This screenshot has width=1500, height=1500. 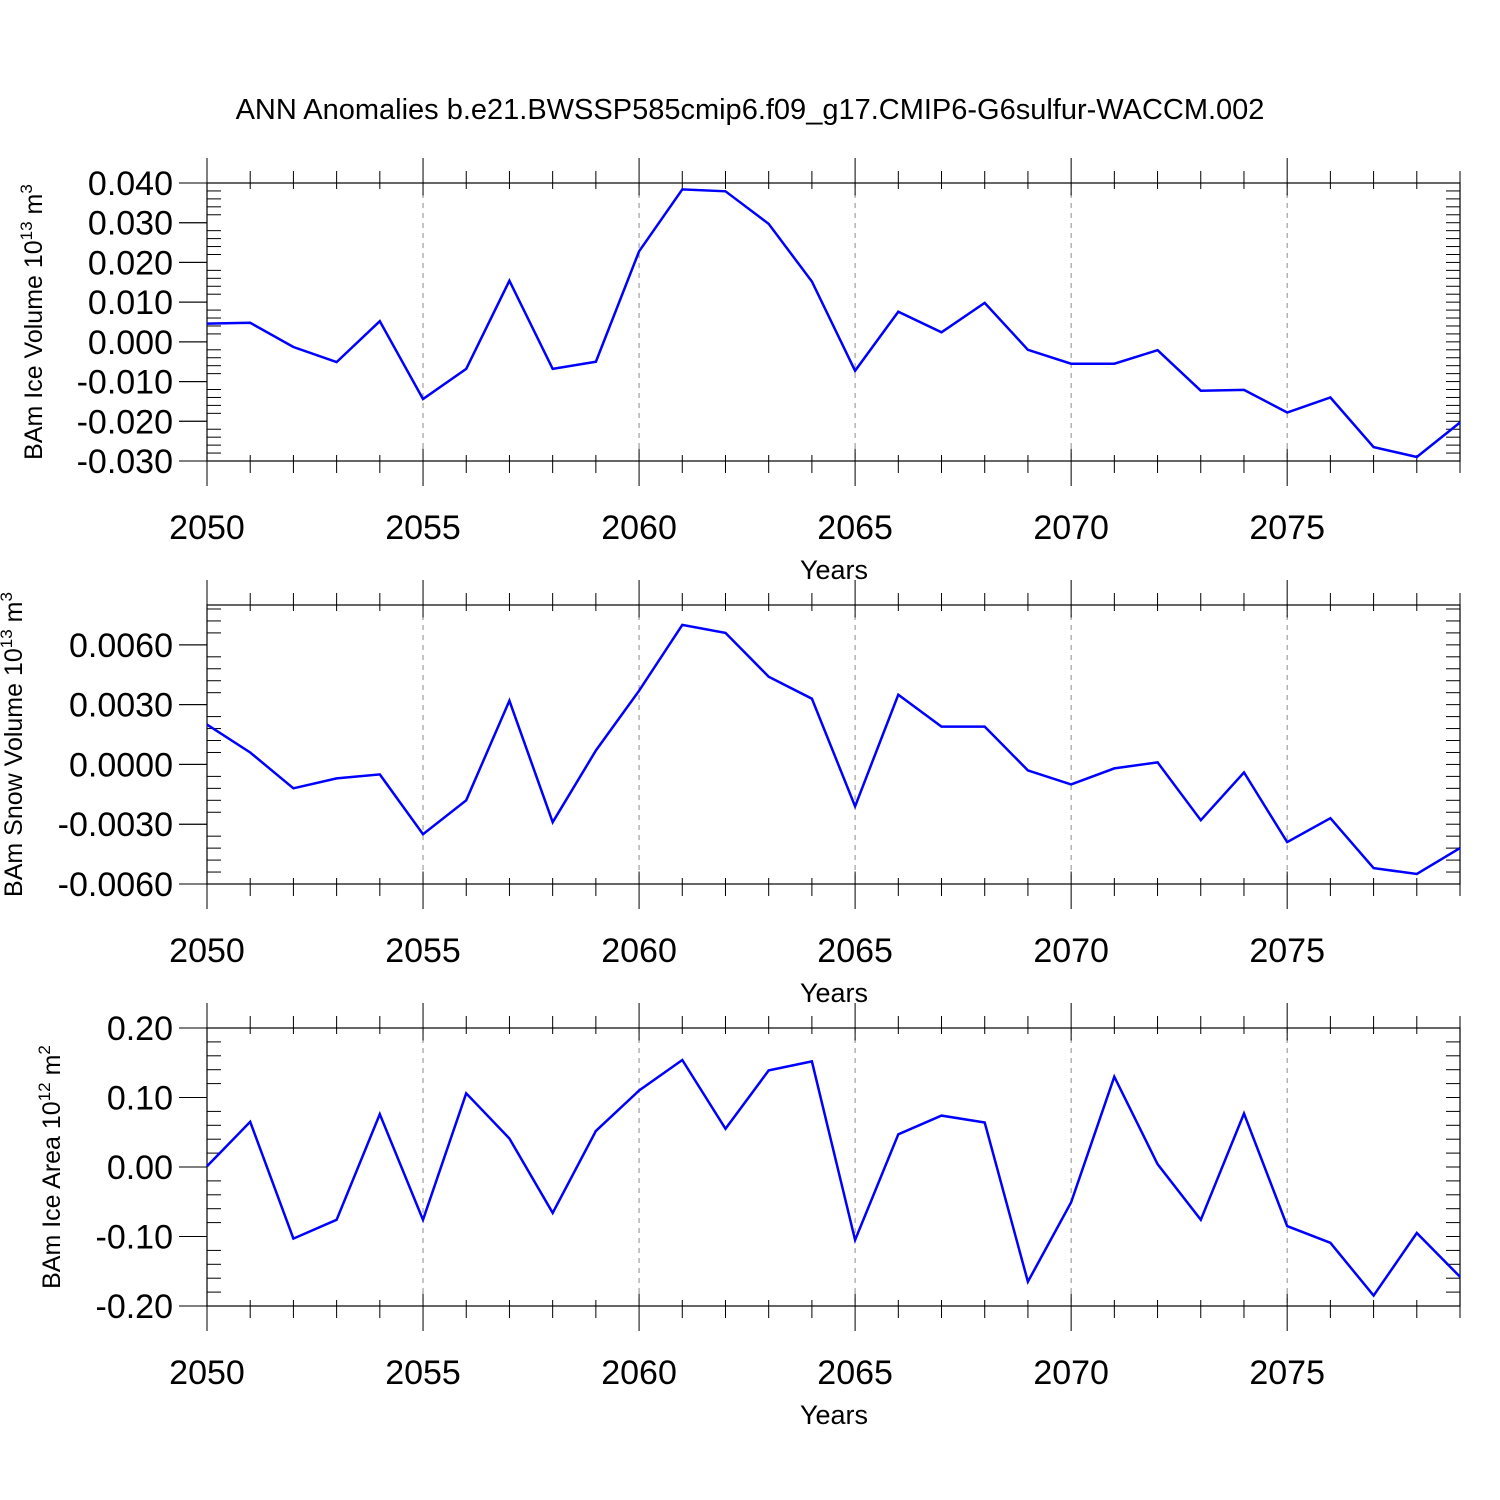 What do you see at coordinates (14, 744) in the screenshot?
I see `y-axis-label: BAm Snow Volume 1013 m3` at bounding box center [14, 744].